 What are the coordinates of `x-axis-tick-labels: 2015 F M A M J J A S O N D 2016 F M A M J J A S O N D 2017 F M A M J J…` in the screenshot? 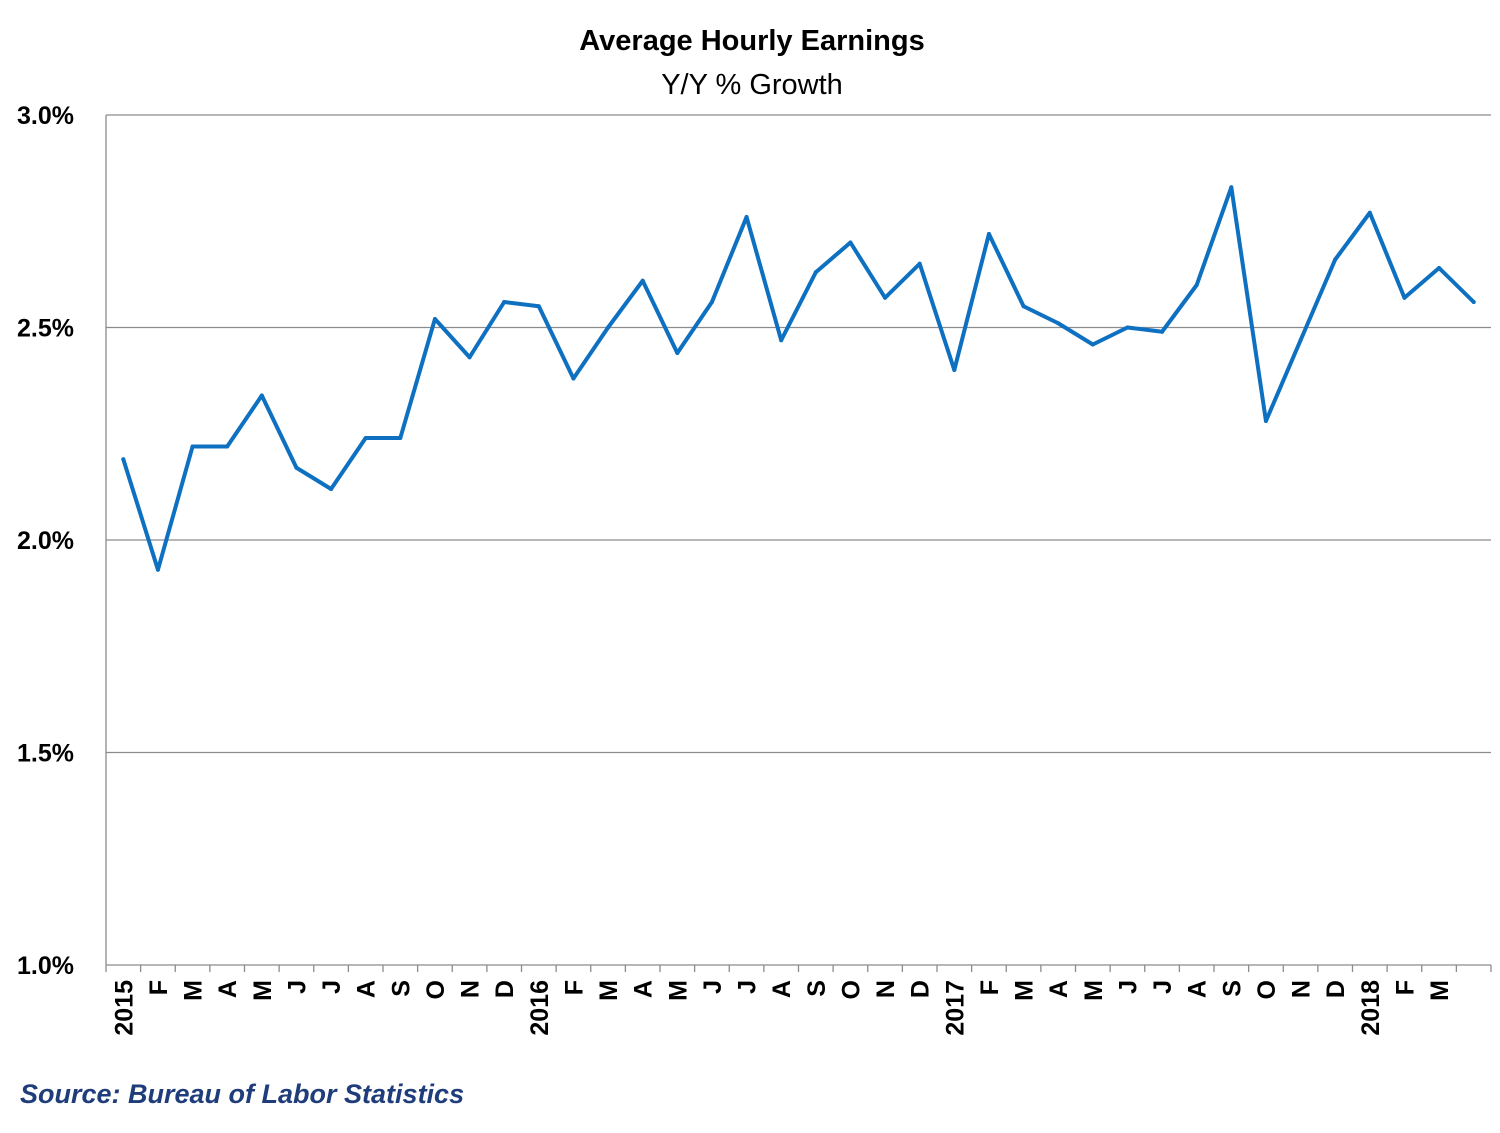 It's located at (782, 1008).